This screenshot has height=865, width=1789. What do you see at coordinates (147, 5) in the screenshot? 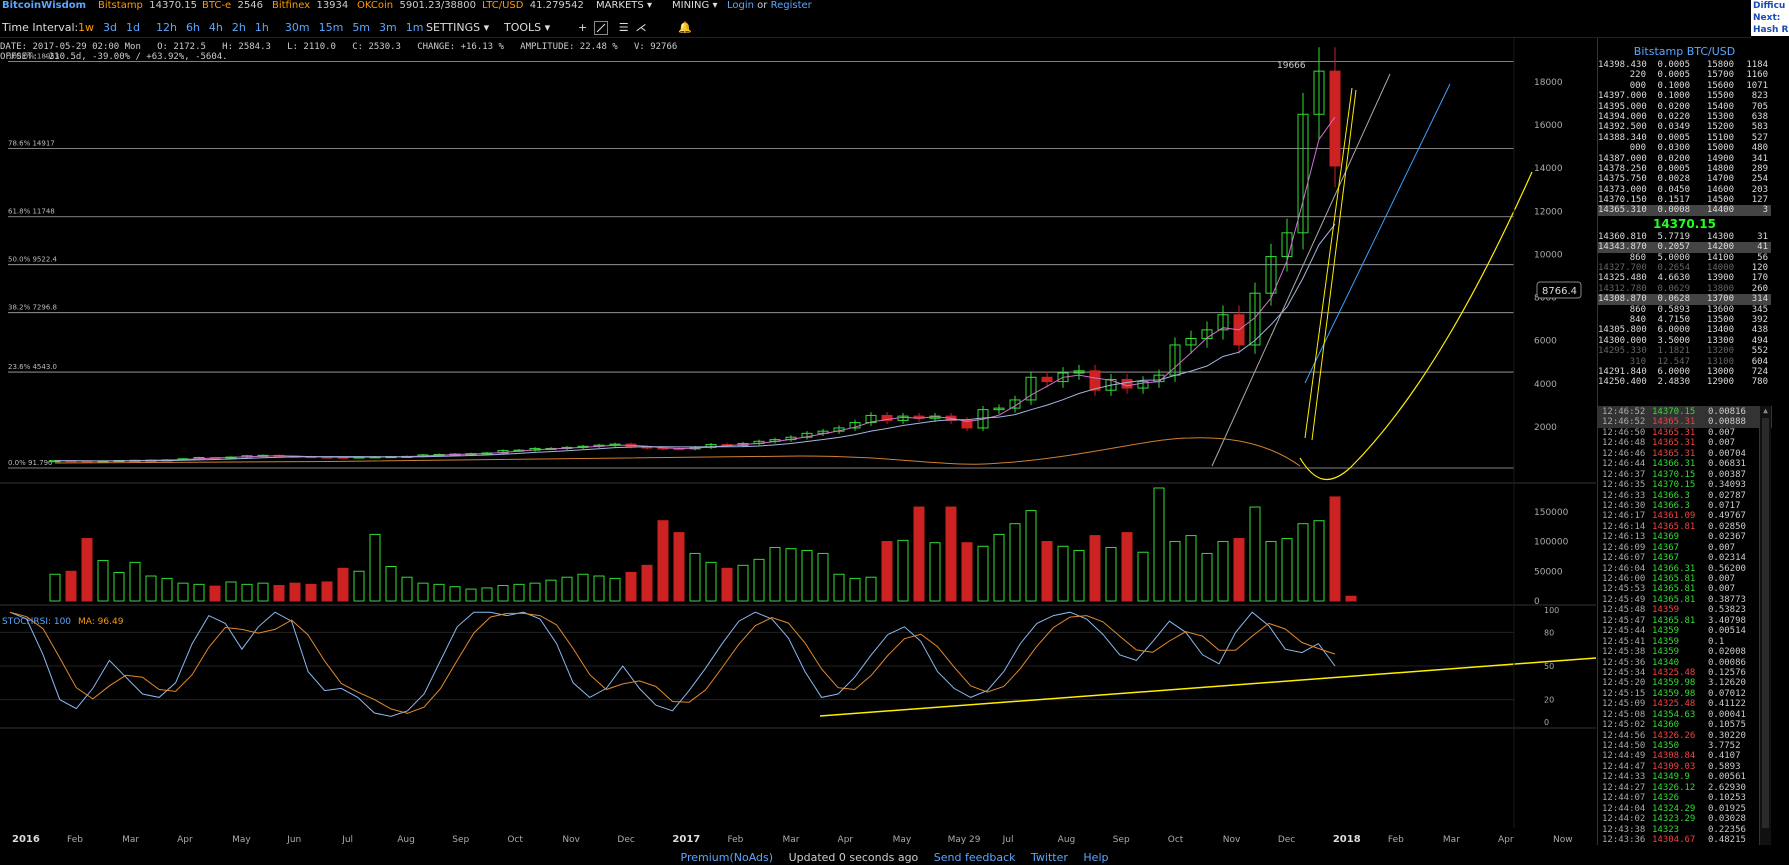
I see `ticker-bitstamp: Bitstamp 14370.15` at bounding box center [147, 5].